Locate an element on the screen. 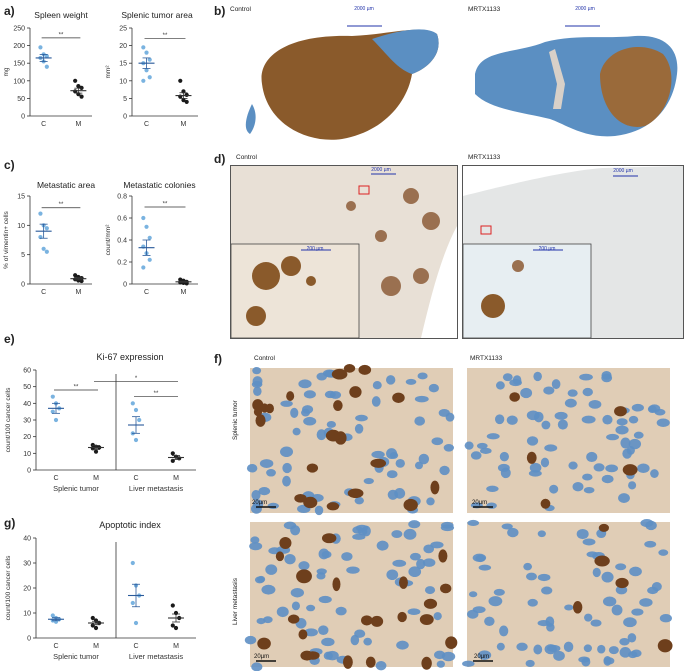 The image size is (685, 671). b-treated-spleen-image is located at coordinates (576, 81).